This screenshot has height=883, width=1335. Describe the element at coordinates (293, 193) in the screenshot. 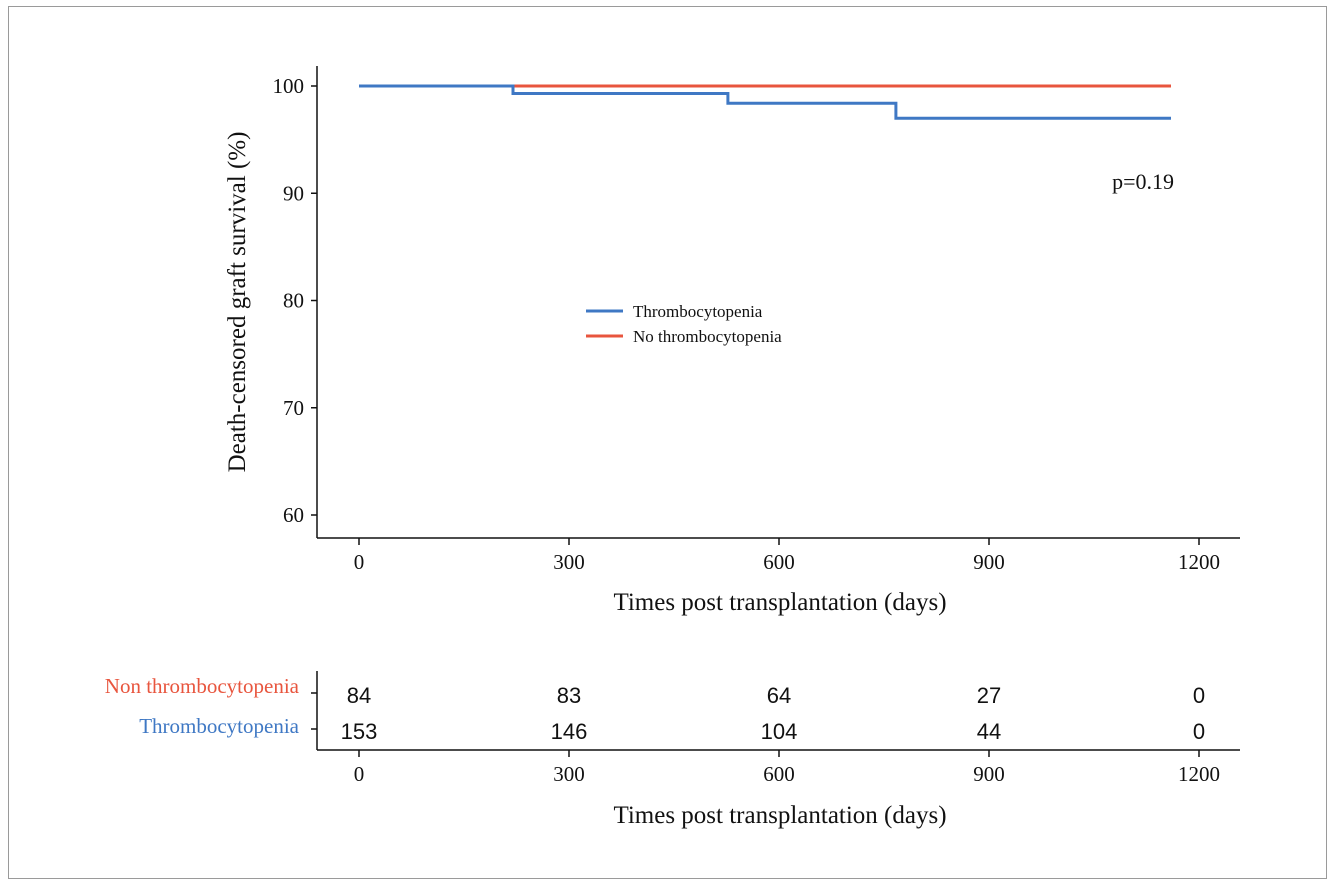

I see `y-tick-label: 90` at that location.